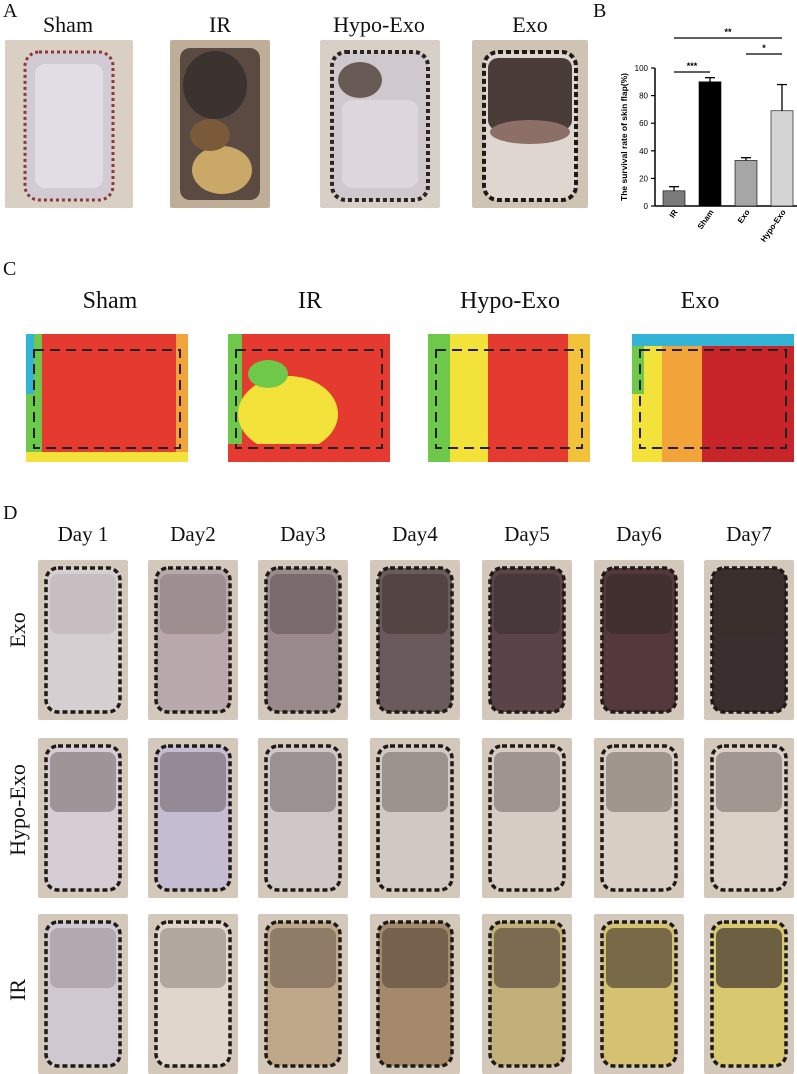 This screenshot has height=1074, width=797. Describe the element at coordinates (10, 269) in the screenshot. I see `panel-letter-c: C` at that location.